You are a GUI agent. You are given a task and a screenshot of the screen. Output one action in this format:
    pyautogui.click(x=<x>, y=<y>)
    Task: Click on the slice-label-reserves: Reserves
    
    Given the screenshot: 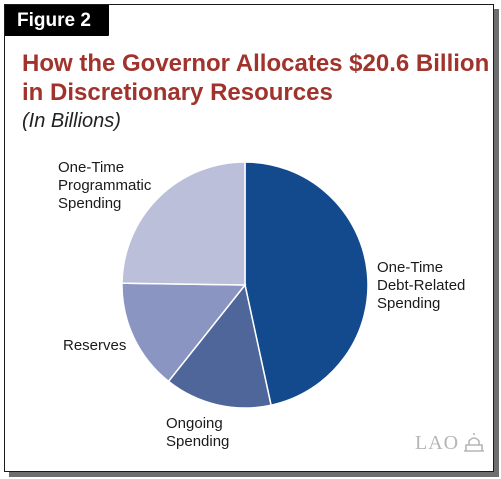 What is the action you would take?
    pyautogui.click(x=95, y=345)
    